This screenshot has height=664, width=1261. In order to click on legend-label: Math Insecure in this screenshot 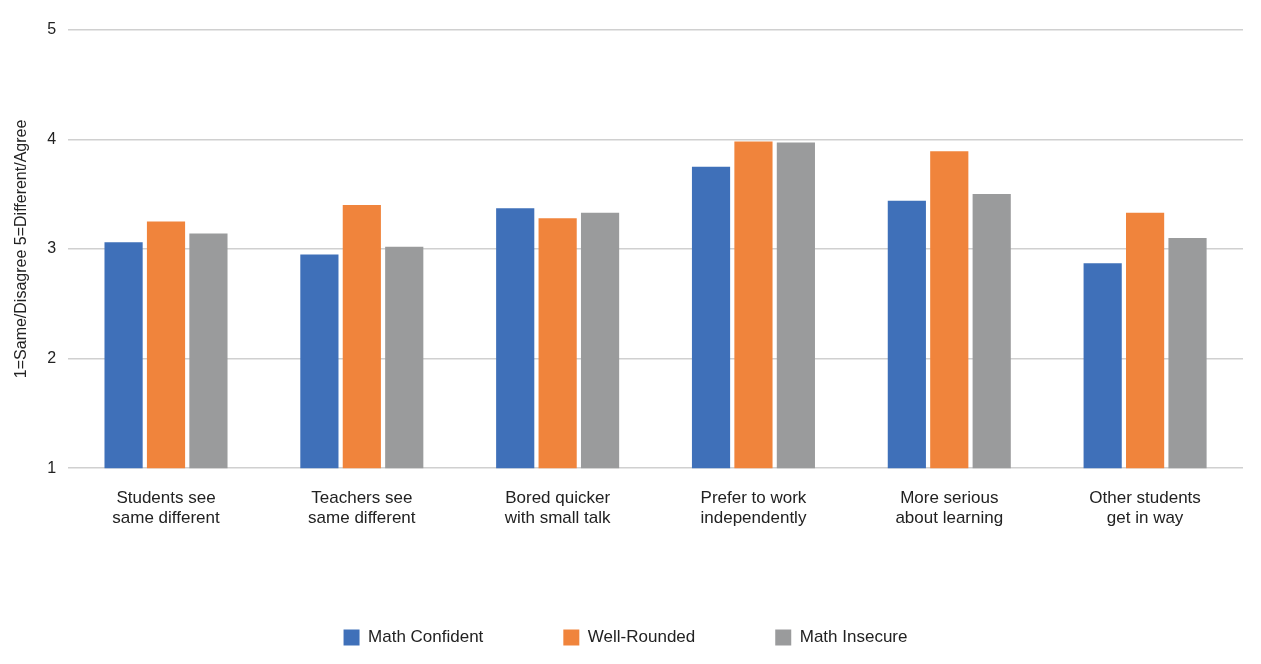, I will do `click(853, 637)`.